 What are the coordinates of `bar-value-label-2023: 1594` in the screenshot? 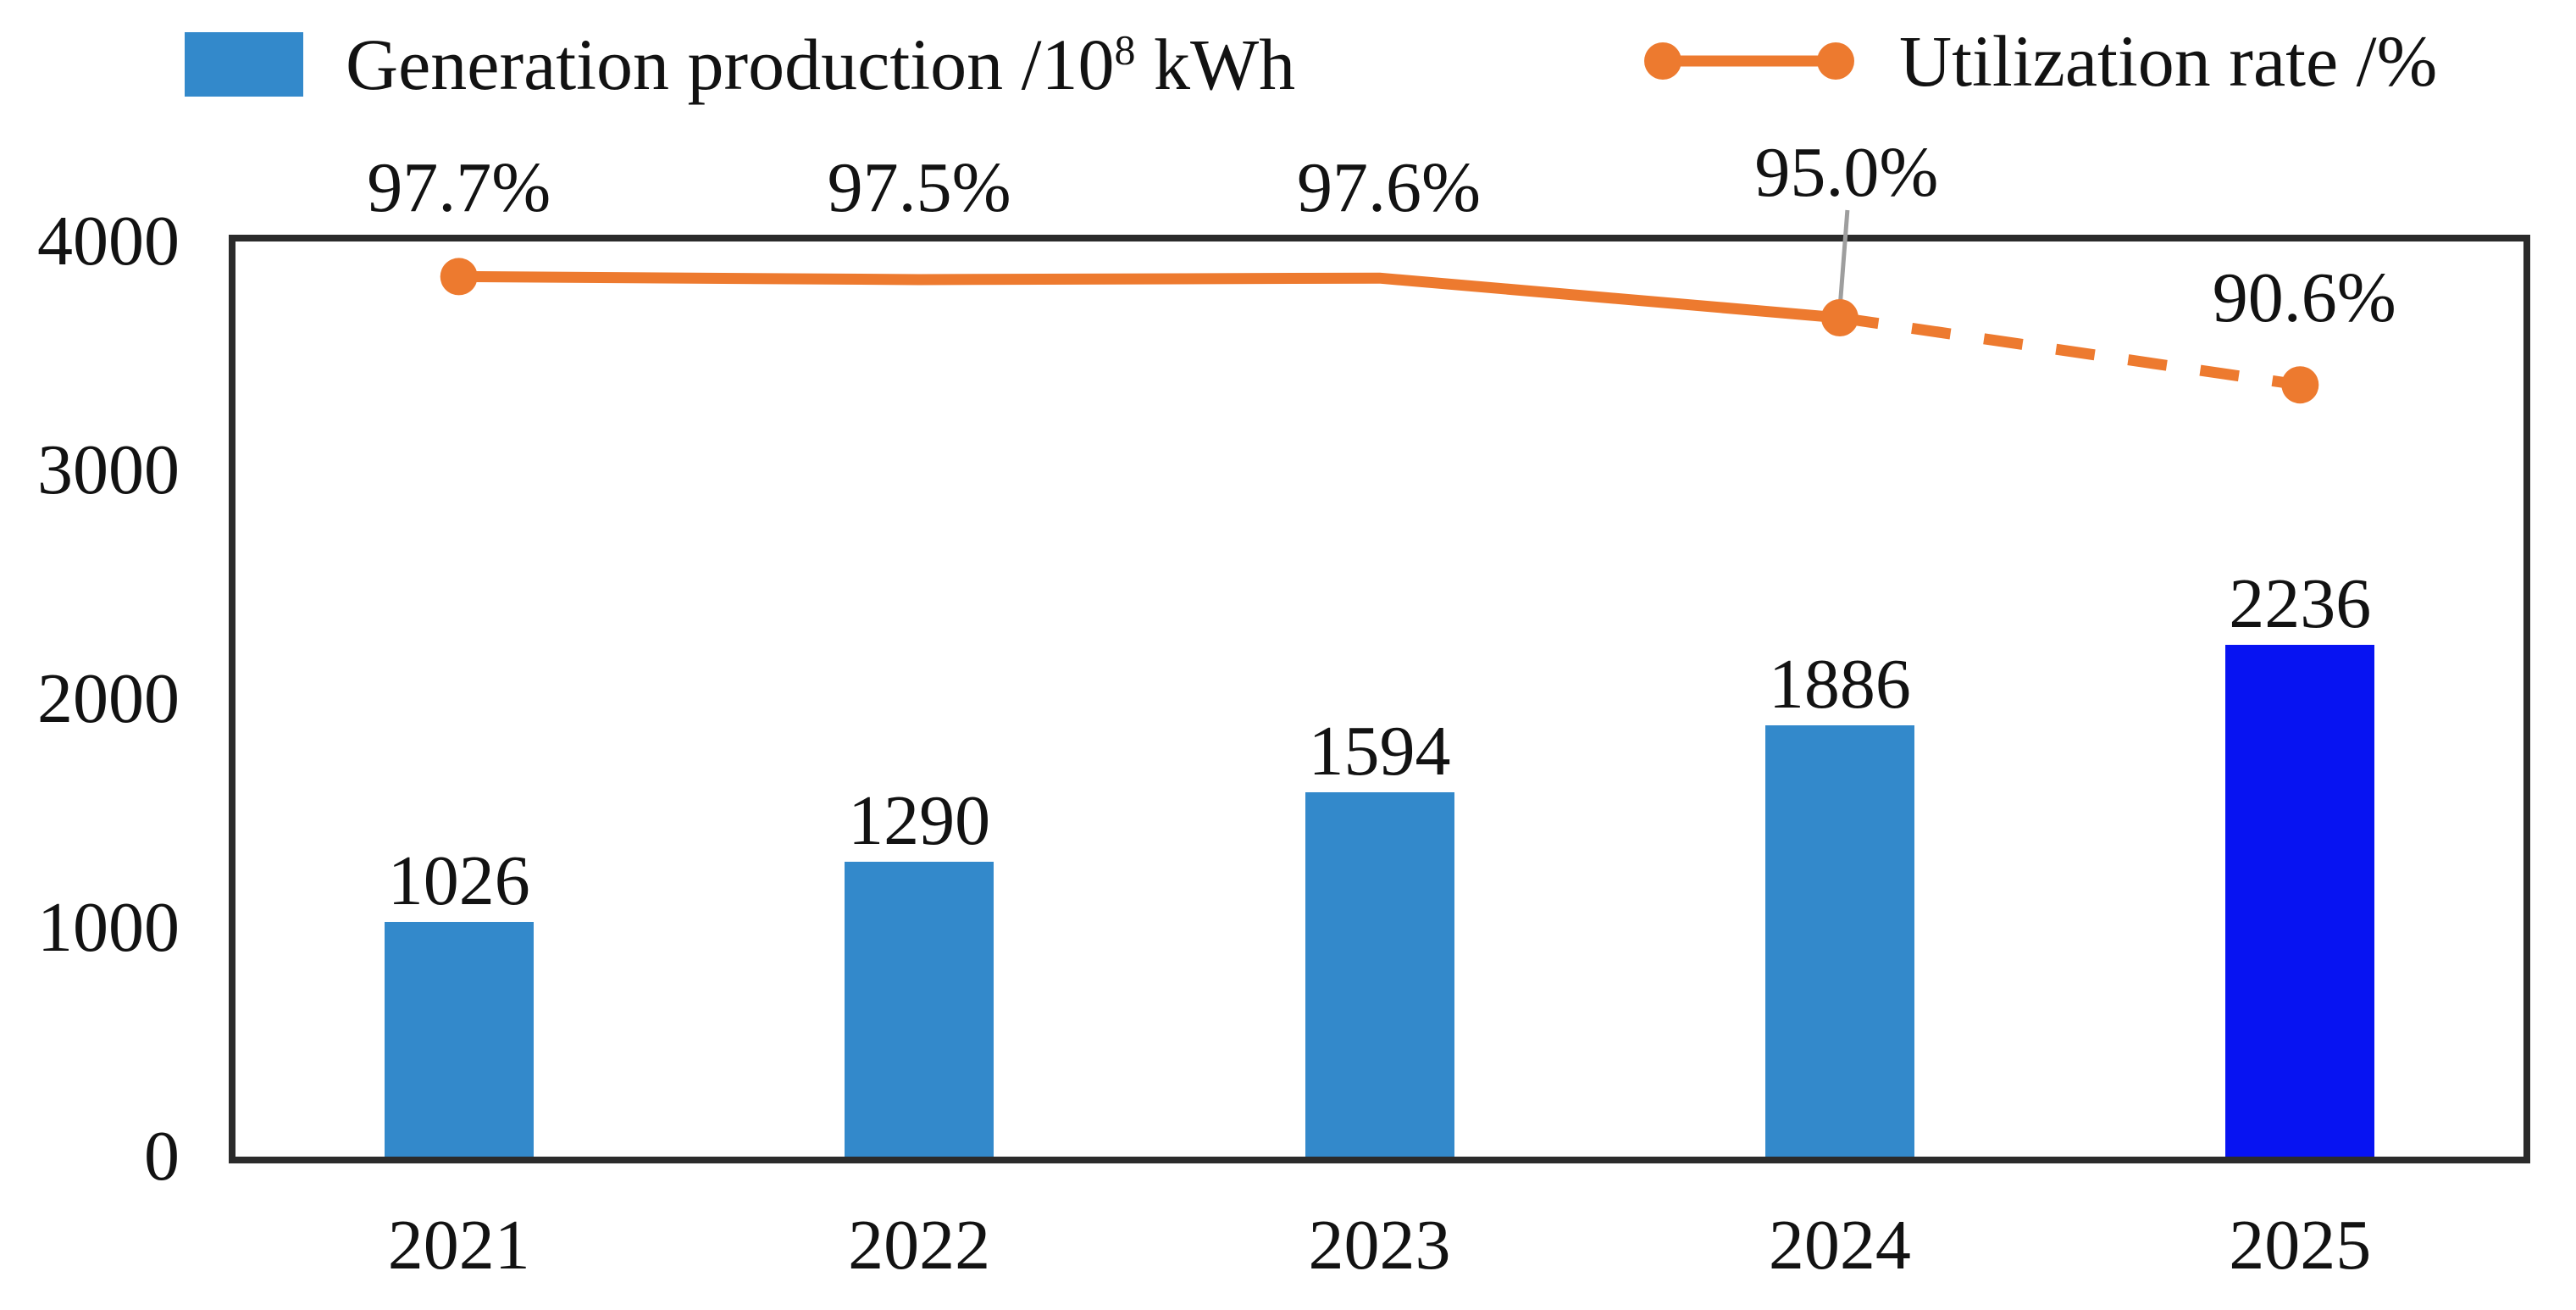 It's located at (1379, 751).